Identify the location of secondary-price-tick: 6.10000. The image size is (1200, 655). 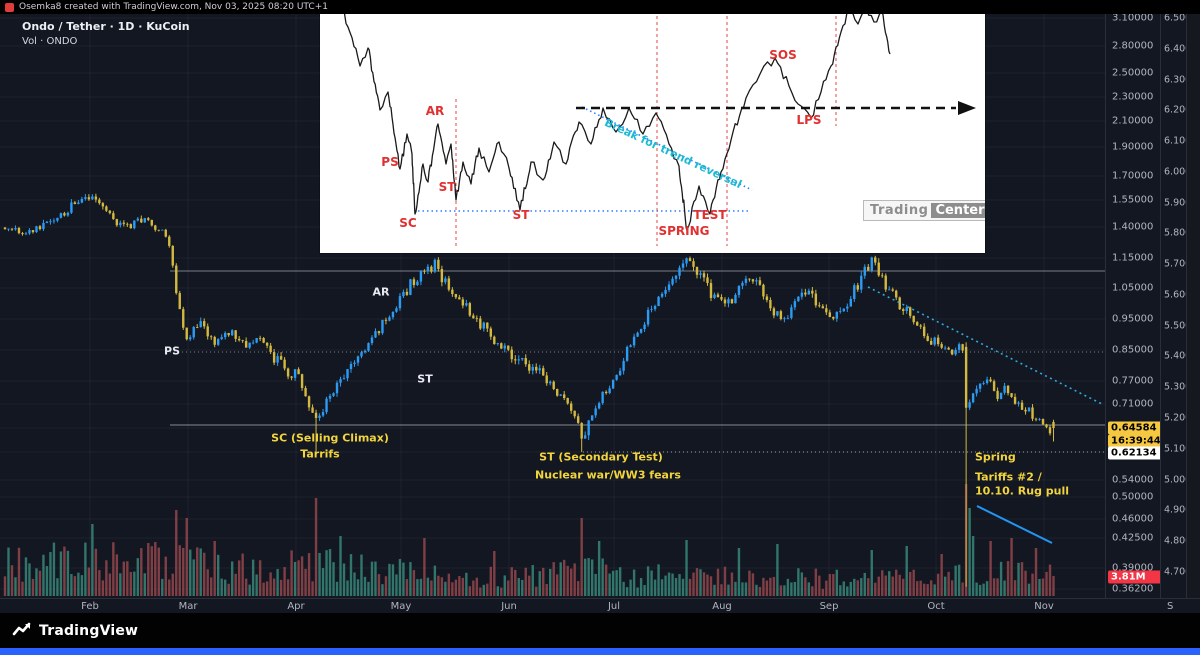
(1182, 141).